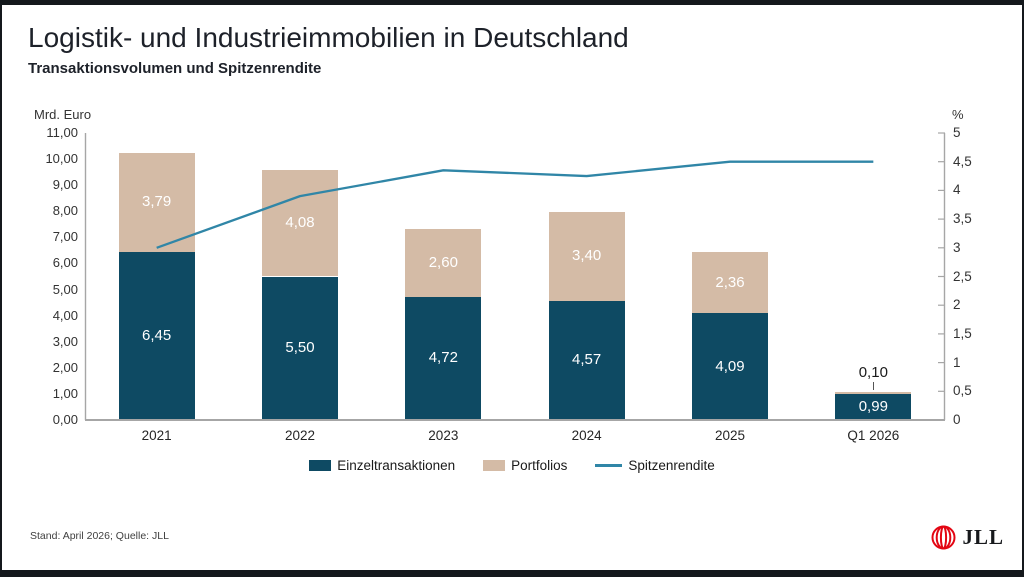  I want to click on left-axis-unit-label: Mrd. Euro, so click(63, 114).